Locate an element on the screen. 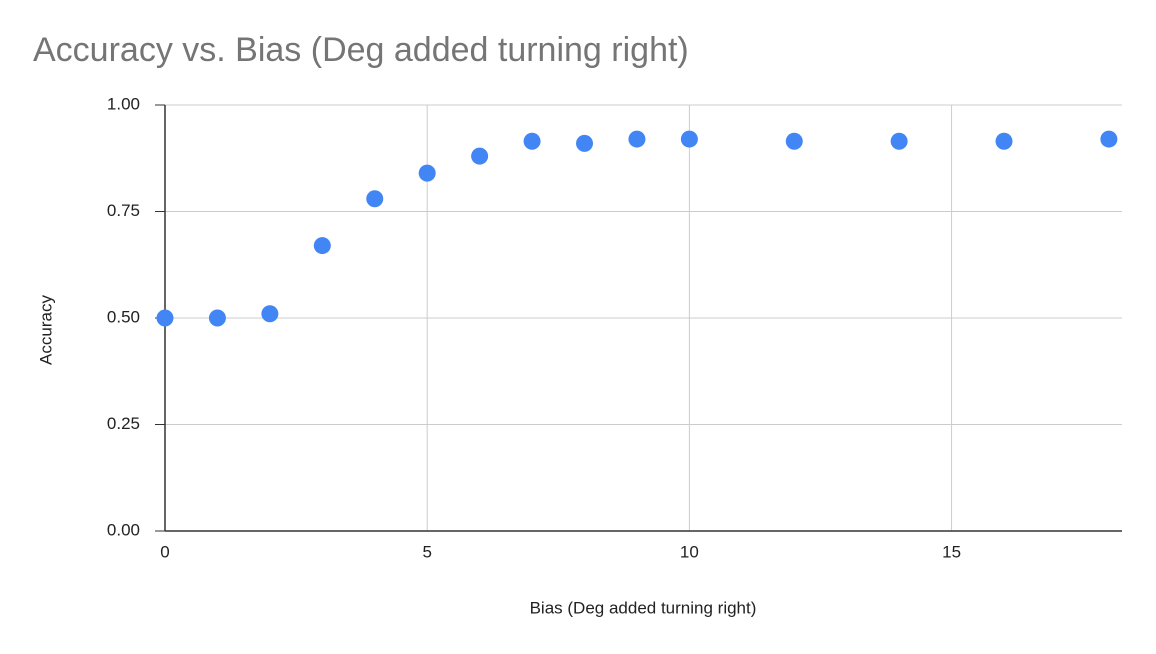 The height and width of the screenshot is (654, 1156). x-tick-label: 15 is located at coordinates (951, 551).